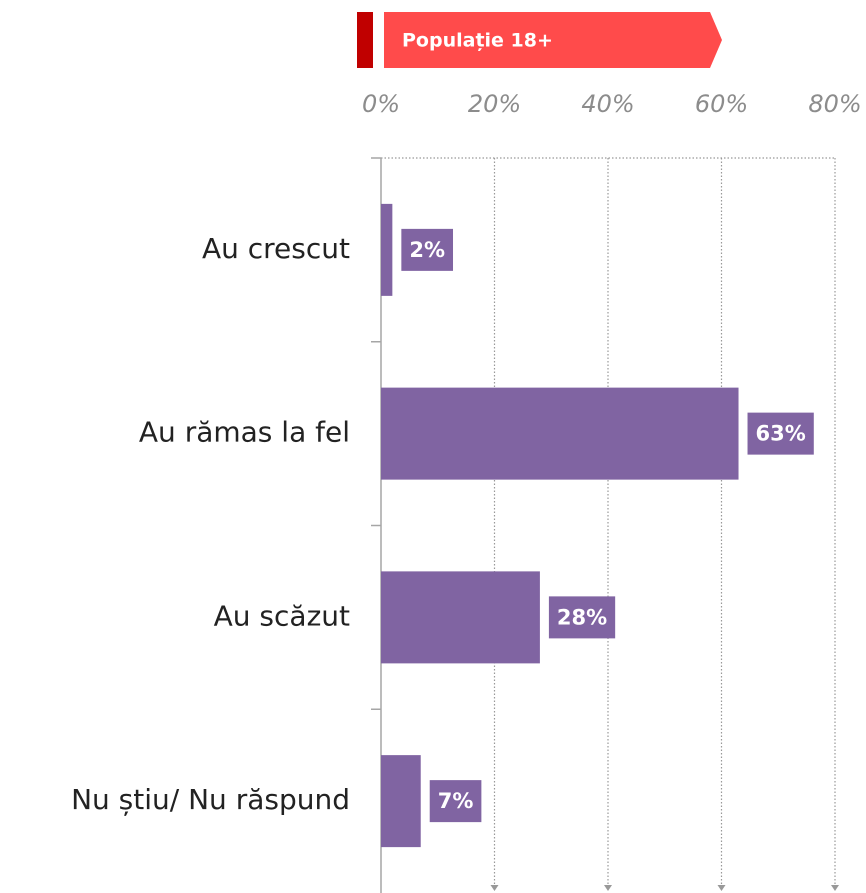  I want to click on legend-label: Populație 18+, so click(477, 41).